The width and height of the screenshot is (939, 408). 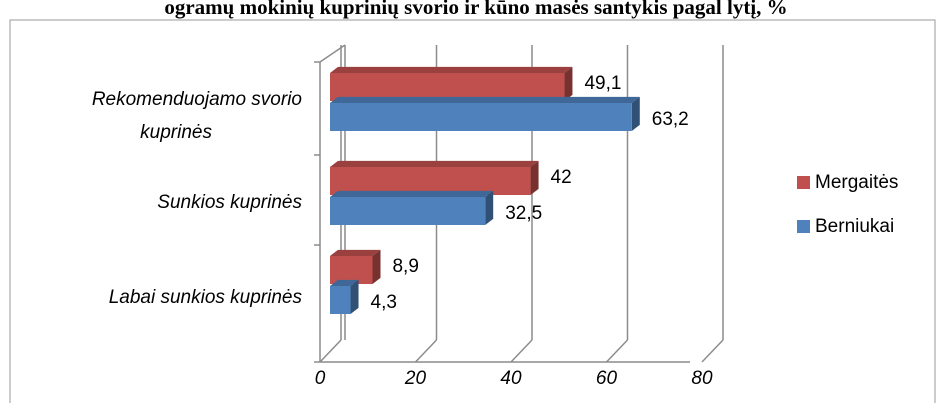 I want to click on category-label-1-0: Sunkios kuprinės, so click(x=229, y=202).